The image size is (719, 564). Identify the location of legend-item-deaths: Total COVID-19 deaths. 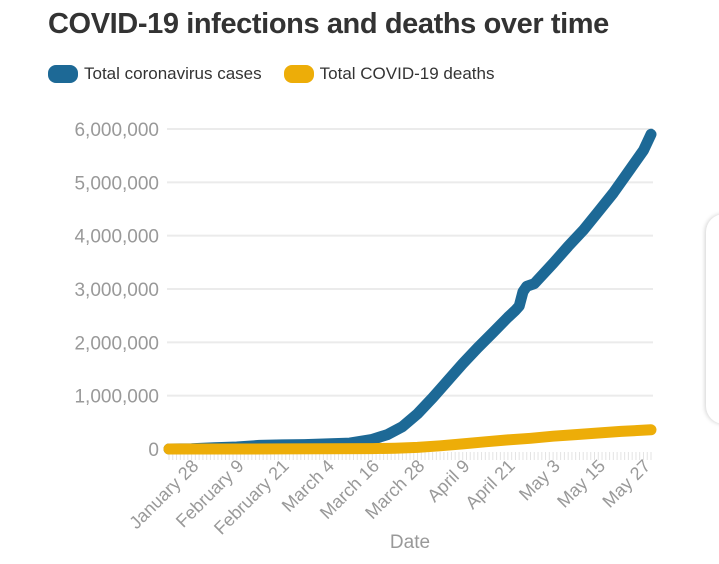
(389, 74).